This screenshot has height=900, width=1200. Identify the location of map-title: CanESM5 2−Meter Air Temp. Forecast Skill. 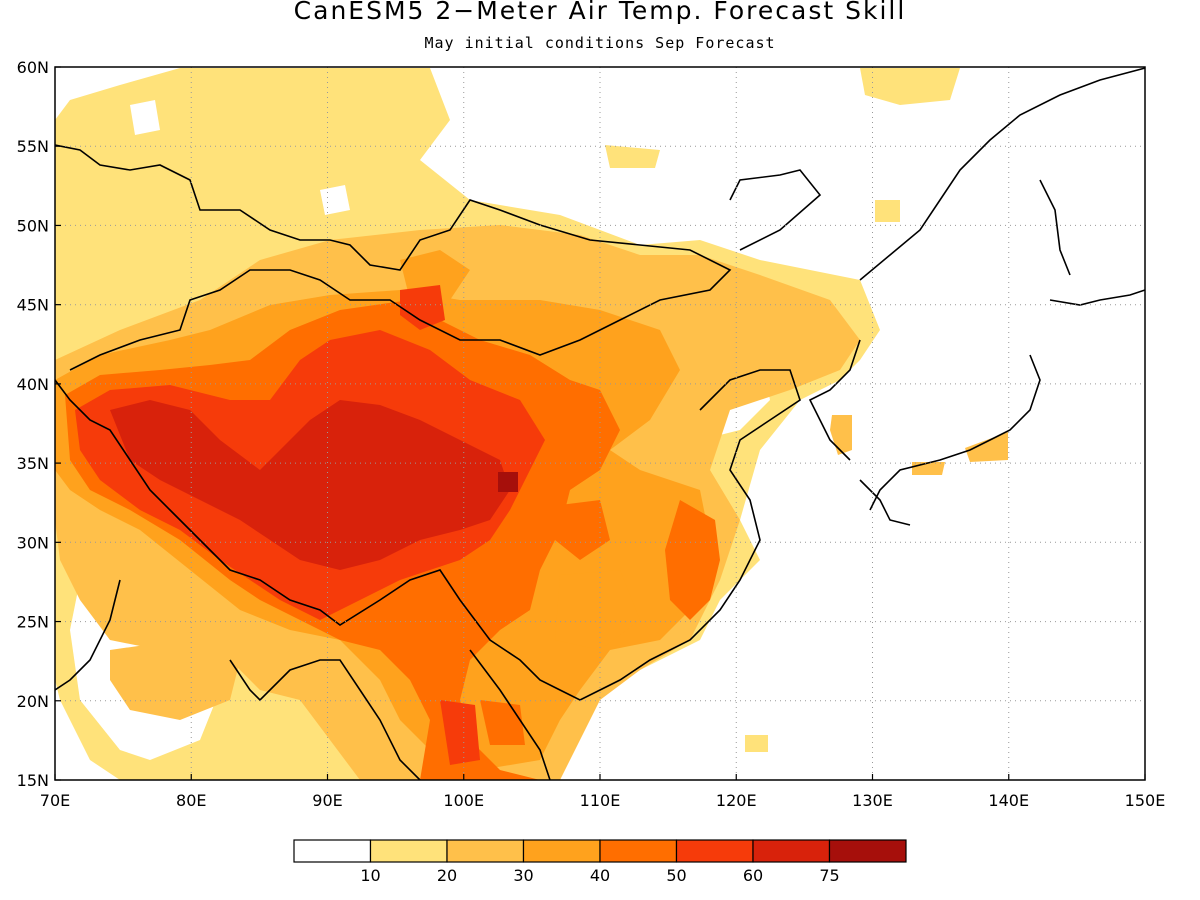
(600, 12).